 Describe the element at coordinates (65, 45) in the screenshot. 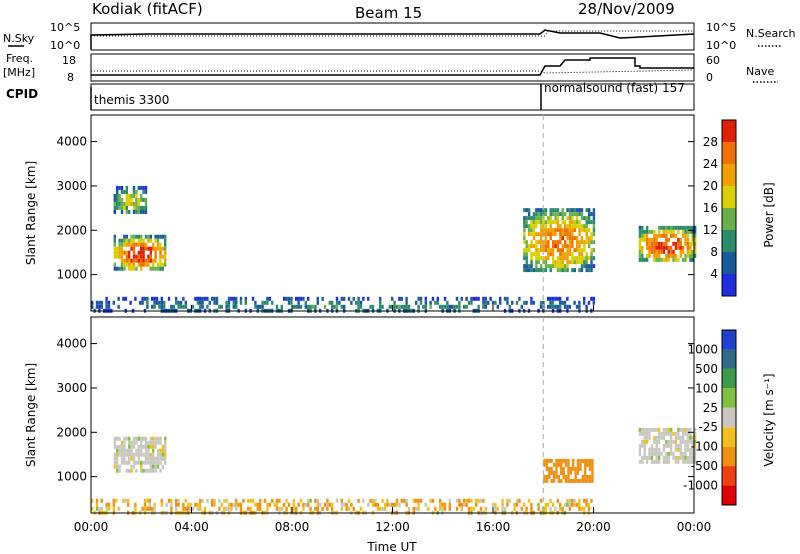

I see `nsky-tick-bottom: 10^0` at that location.